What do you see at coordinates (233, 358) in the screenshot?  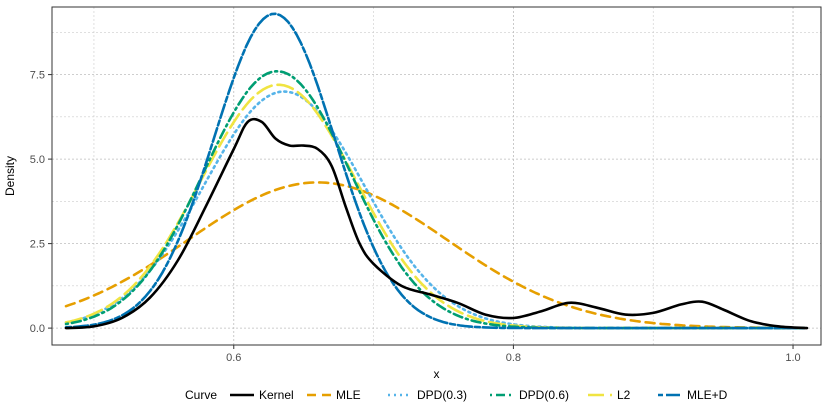 I see `x-tick-label: 0.6` at bounding box center [233, 358].